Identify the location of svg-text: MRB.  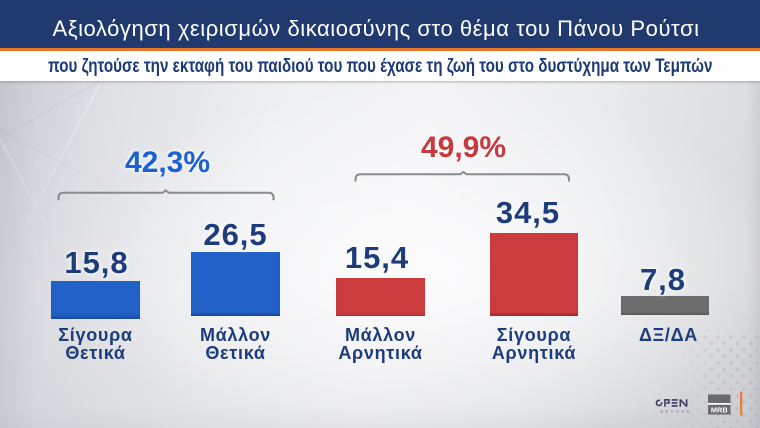
(719, 410).